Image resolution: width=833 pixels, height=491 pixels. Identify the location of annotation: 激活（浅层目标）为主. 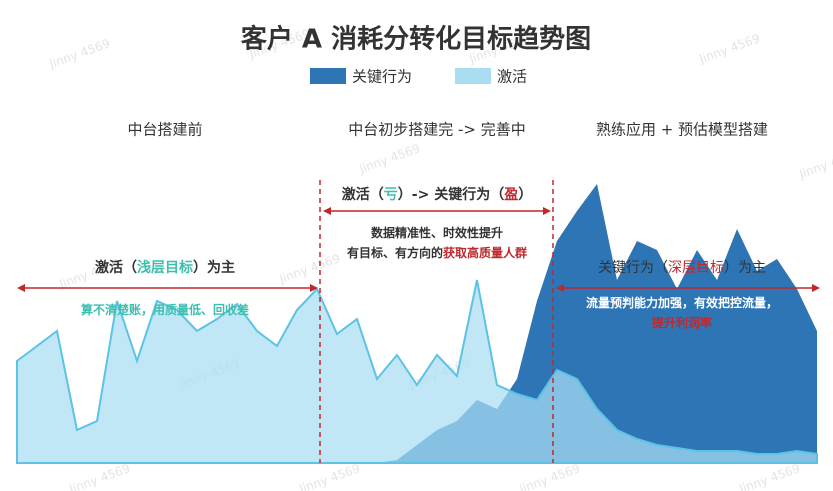
(165, 267).